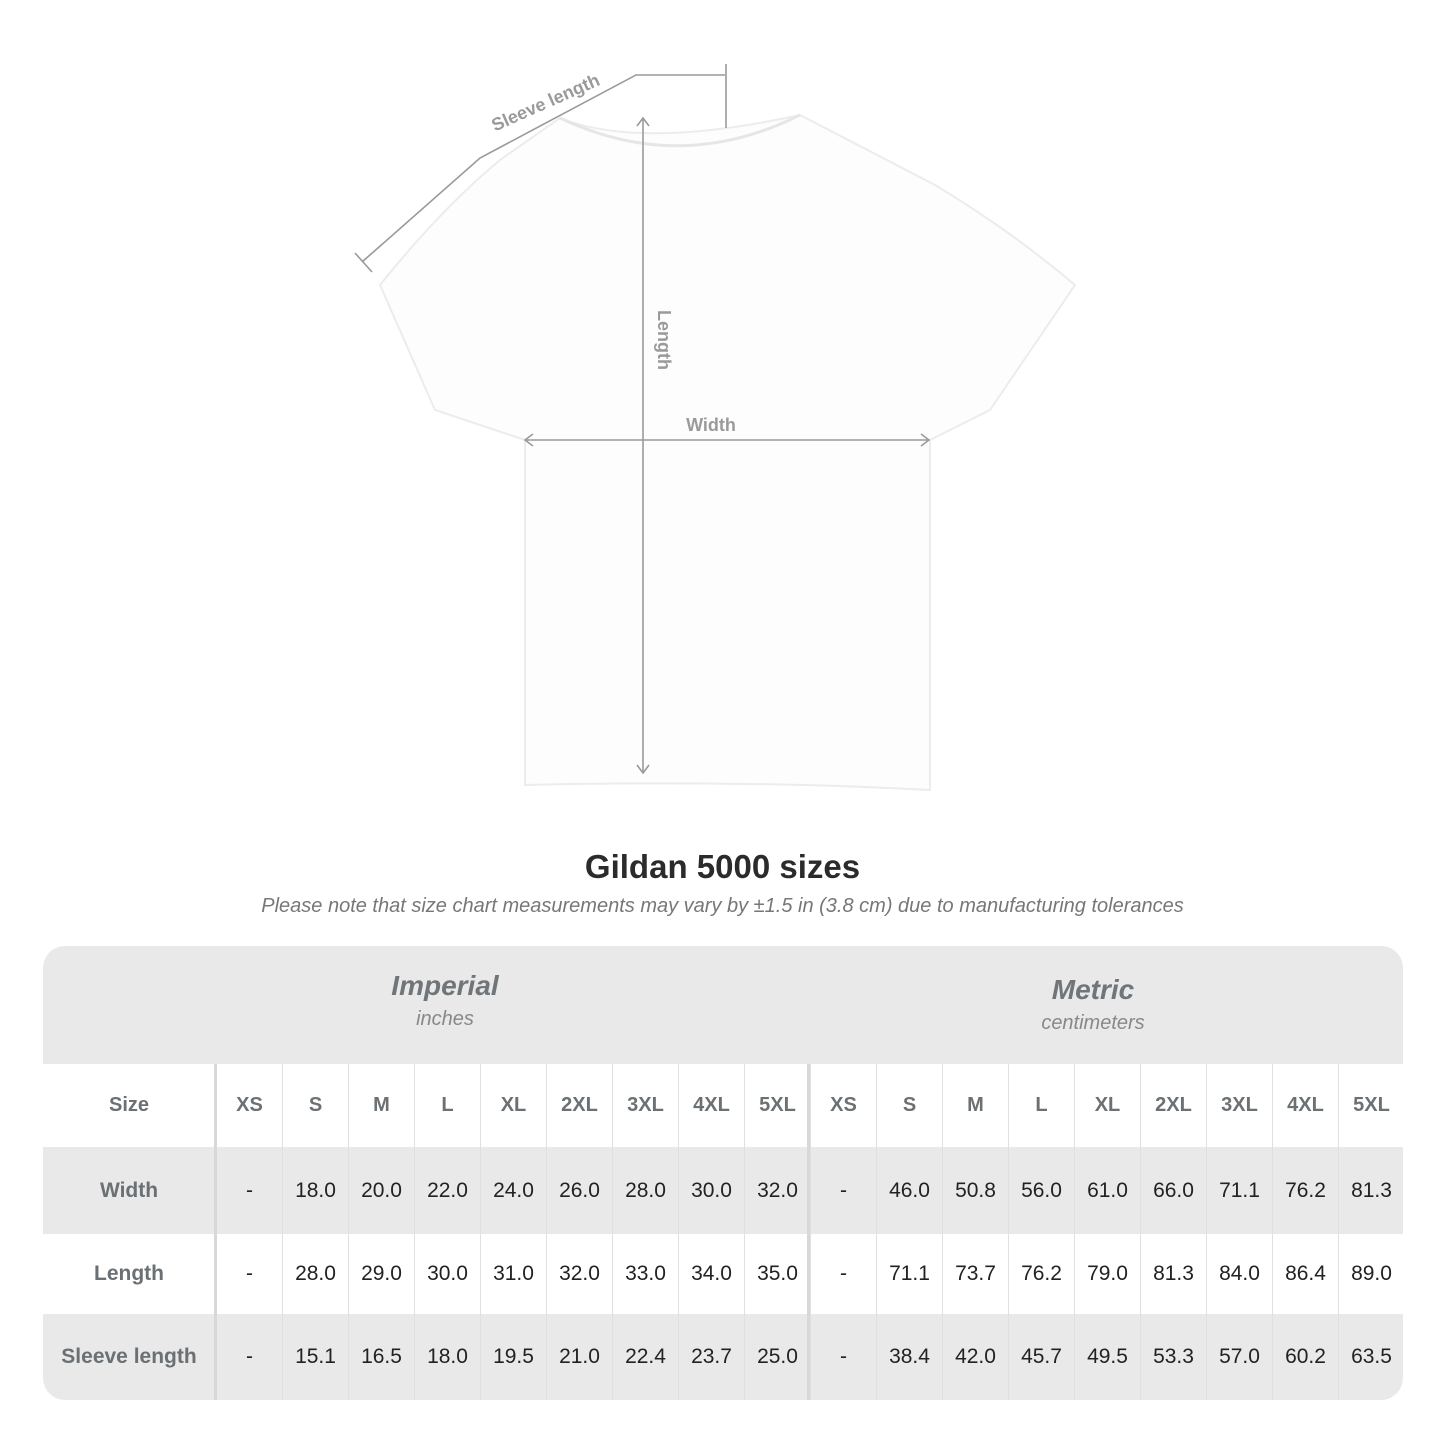  I want to click on imperial-header: Imperial inches, so click(445, 1029).